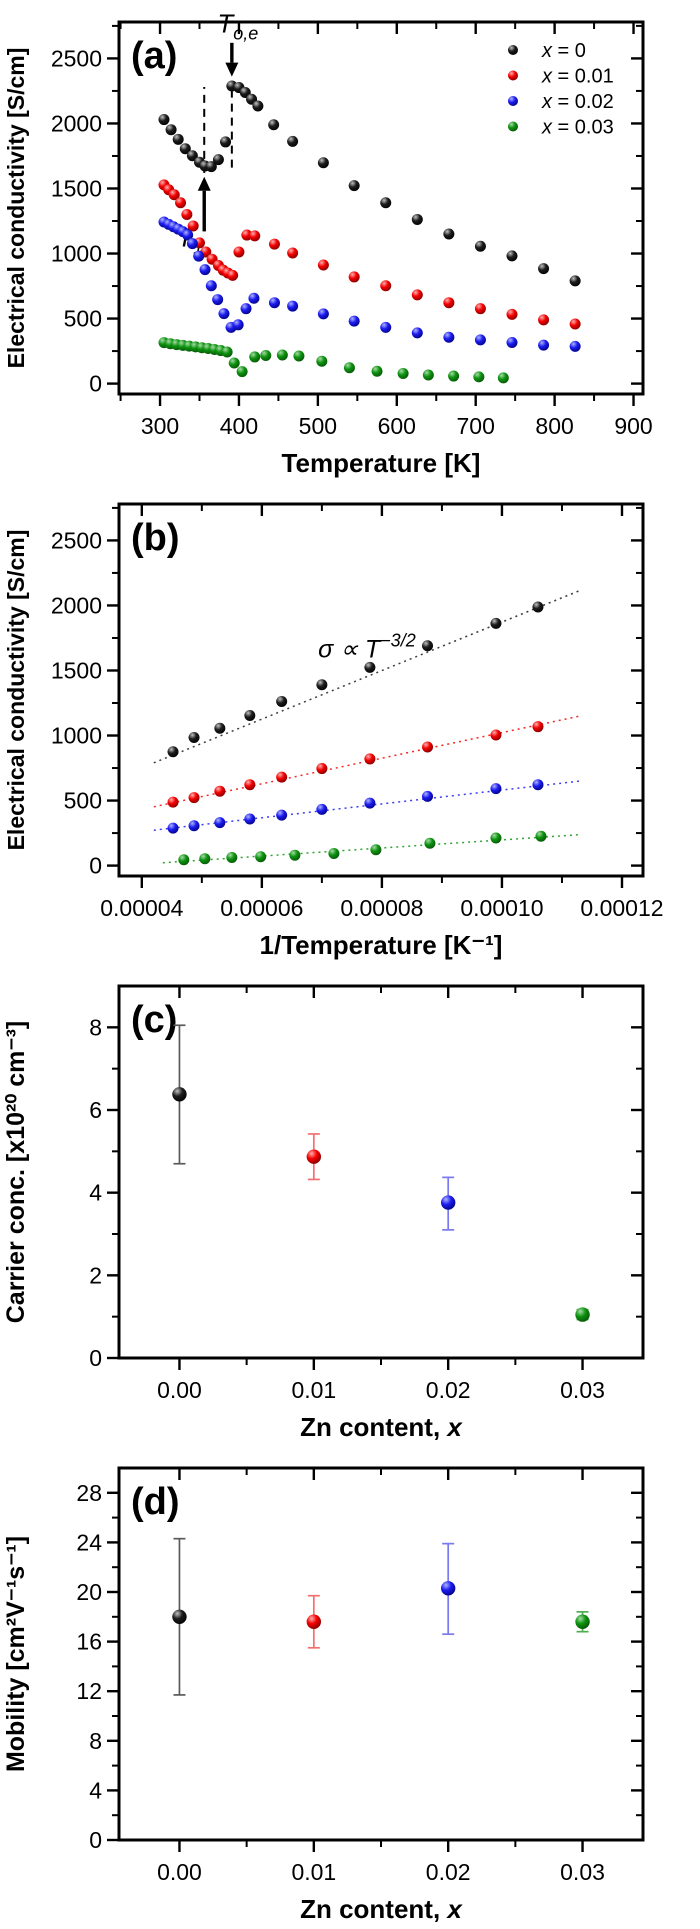 This screenshot has height=1929, width=700. What do you see at coordinates (381, 945) in the screenshot?
I see `x-axis-title: 1/Temperature [K⁻¹]` at bounding box center [381, 945].